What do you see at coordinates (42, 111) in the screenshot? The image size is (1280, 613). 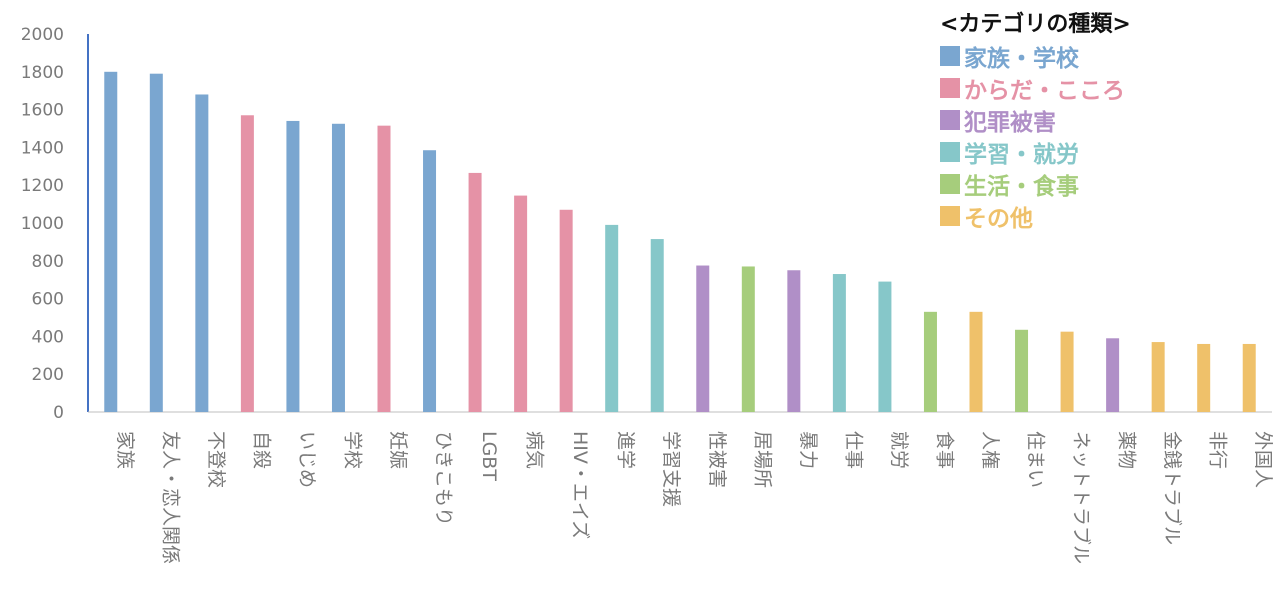 I see `y-tick-label: 1600` at bounding box center [42, 111].